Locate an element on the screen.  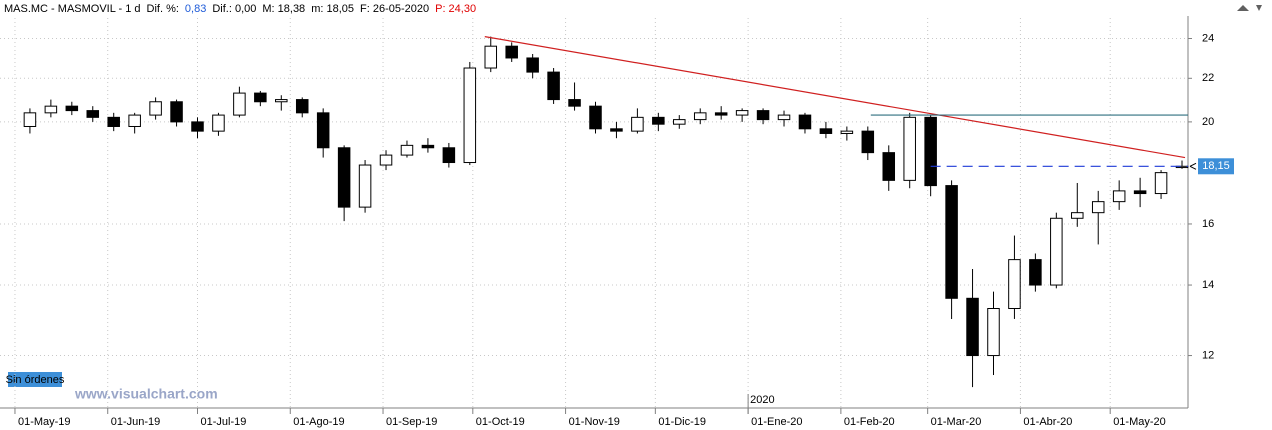
y-tick-label: 12 is located at coordinates (1208, 355).